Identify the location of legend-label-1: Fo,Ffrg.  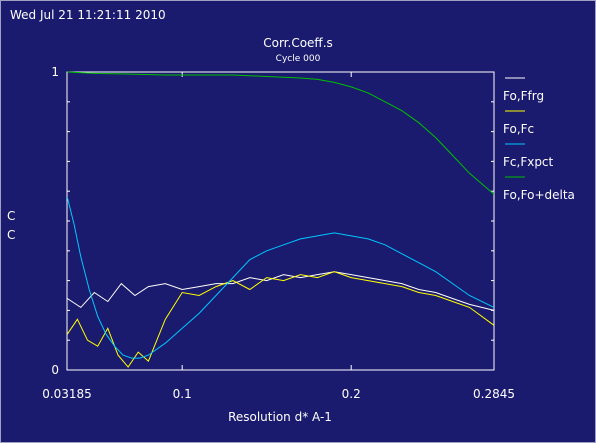
(523, 96).